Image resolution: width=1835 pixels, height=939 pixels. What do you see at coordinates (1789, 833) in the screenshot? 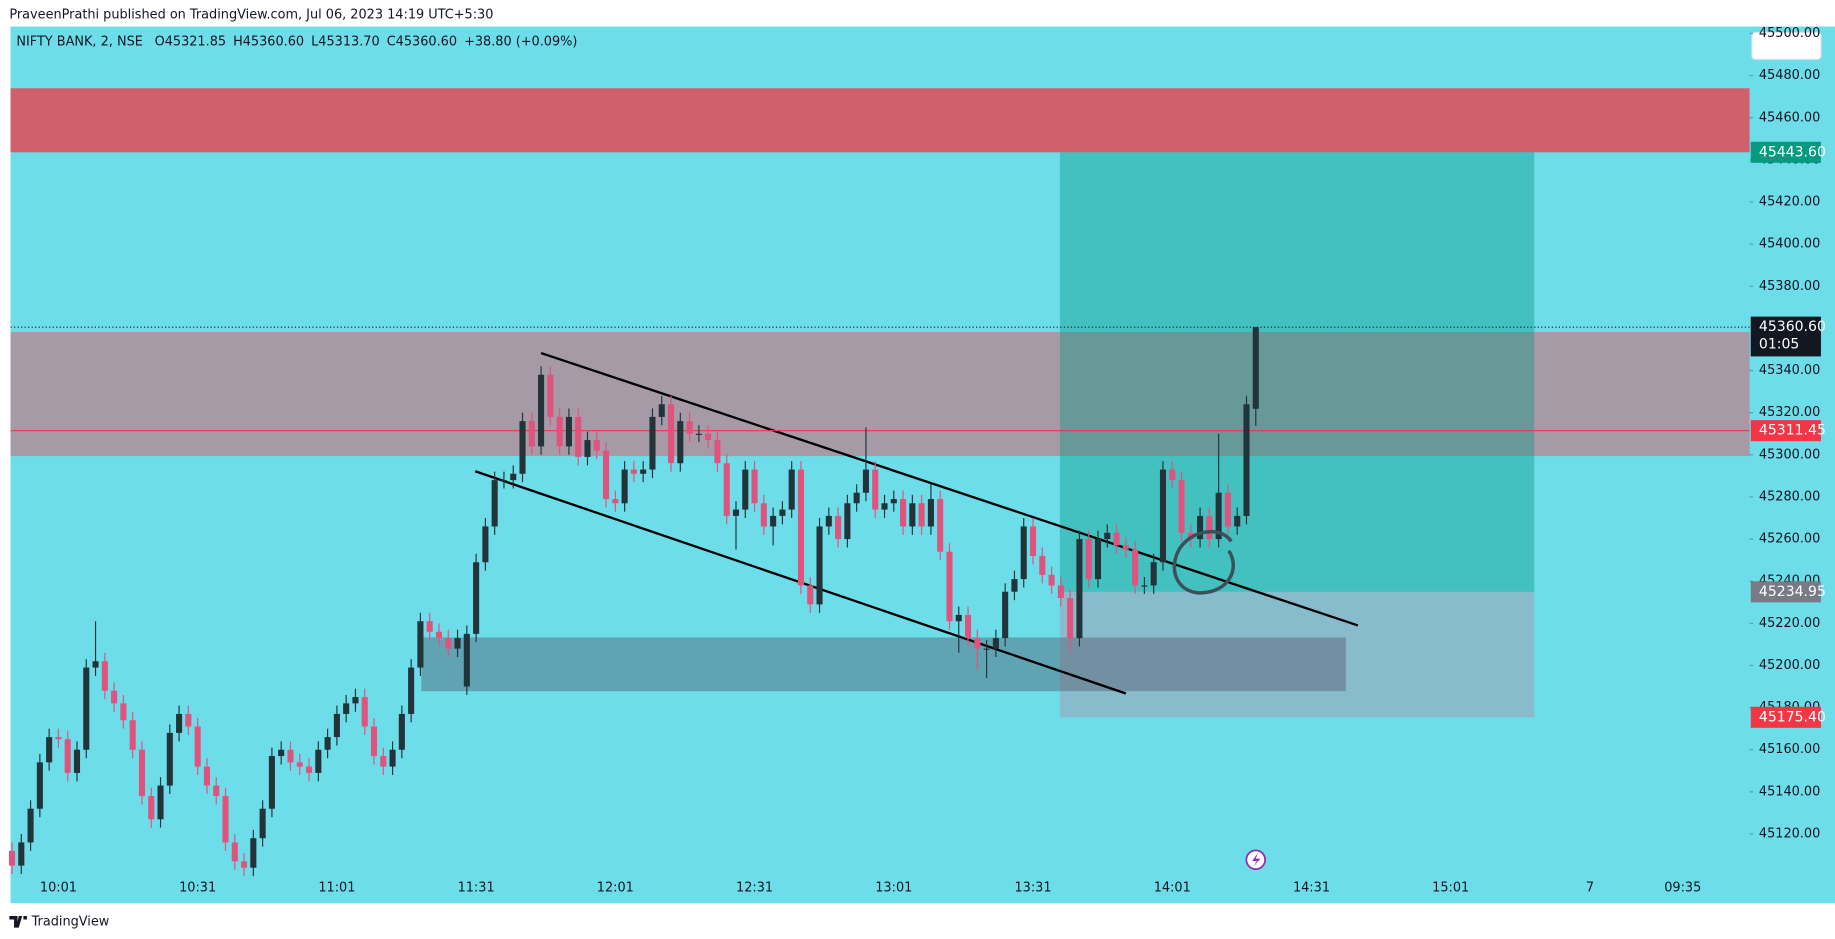
I see `y-tick-label: 45120.00` at bounding box center [1789, 833].